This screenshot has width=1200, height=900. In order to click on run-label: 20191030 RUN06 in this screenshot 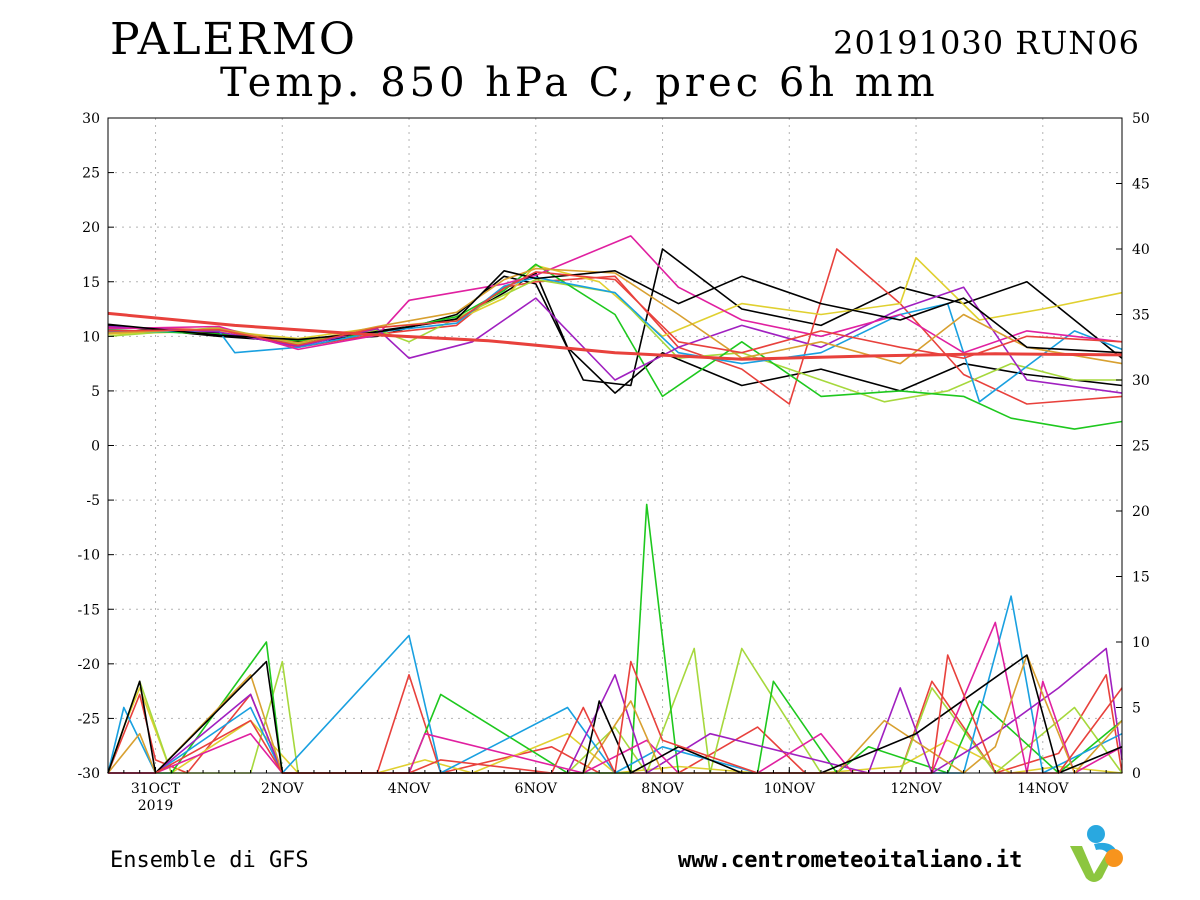, I will do `click(986, 43)`.